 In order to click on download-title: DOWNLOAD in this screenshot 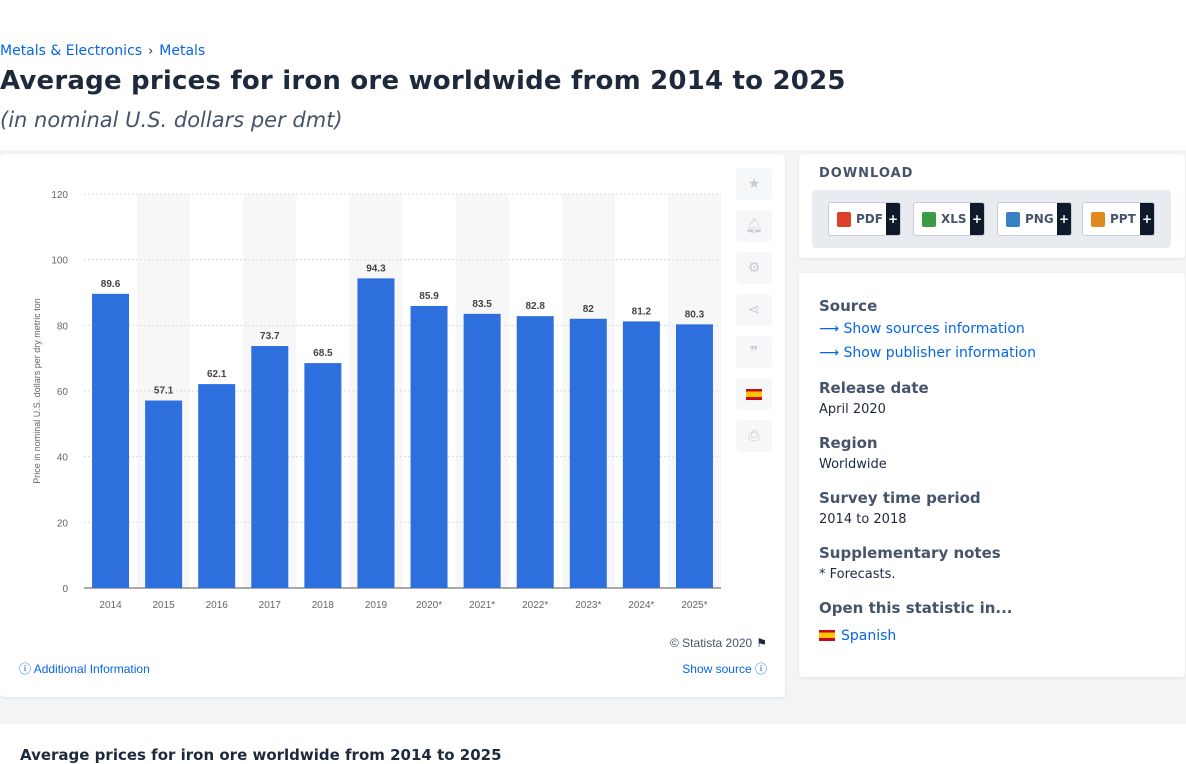, I will do `click(866, 173)`.